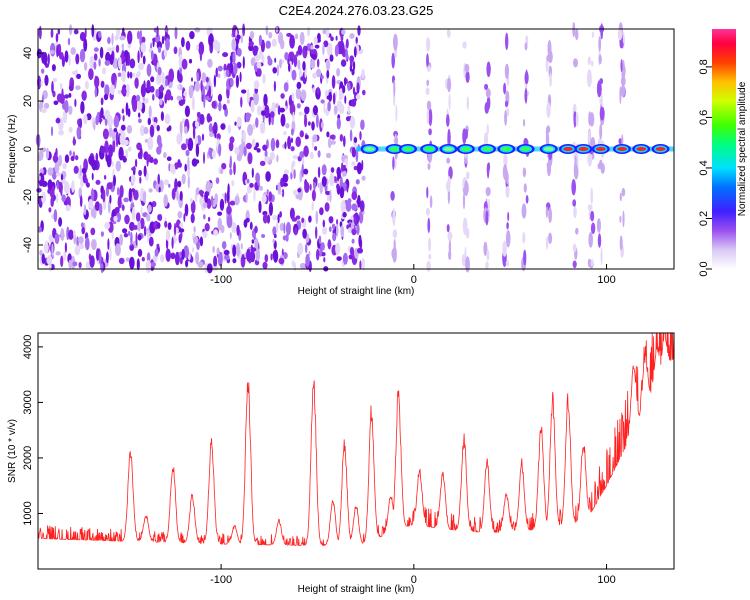 The image size is (750, 600). I want to click on spectrogram-signal-track, so click(515, 149).